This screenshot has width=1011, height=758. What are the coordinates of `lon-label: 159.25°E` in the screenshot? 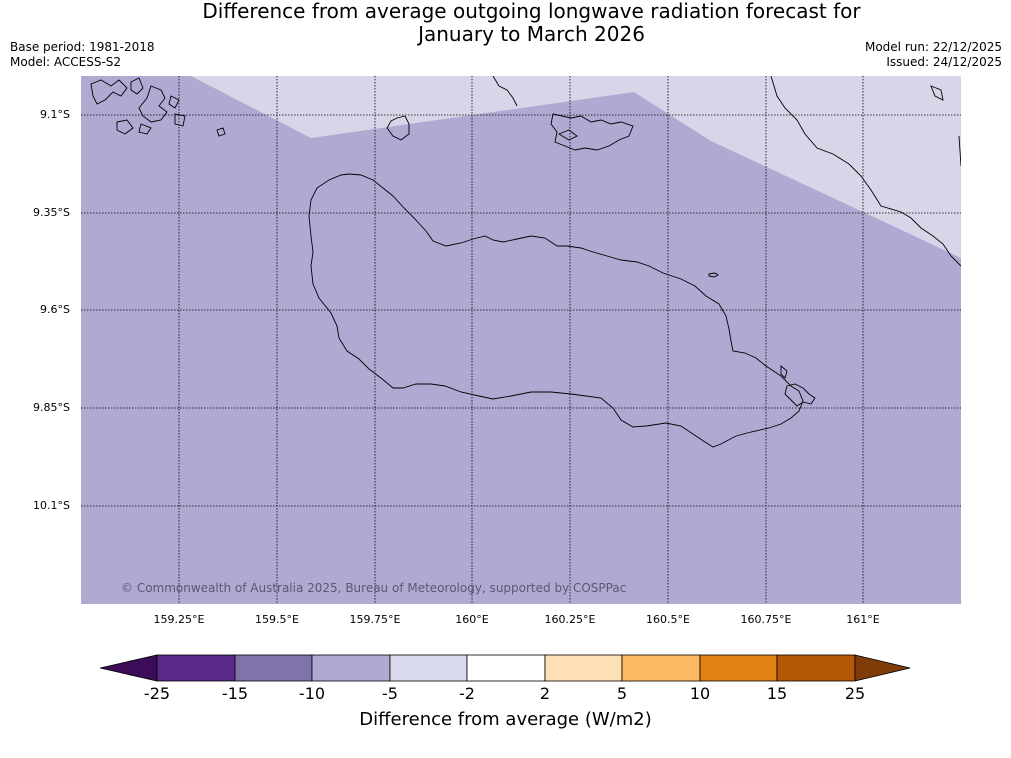 It's located at (179, 619).